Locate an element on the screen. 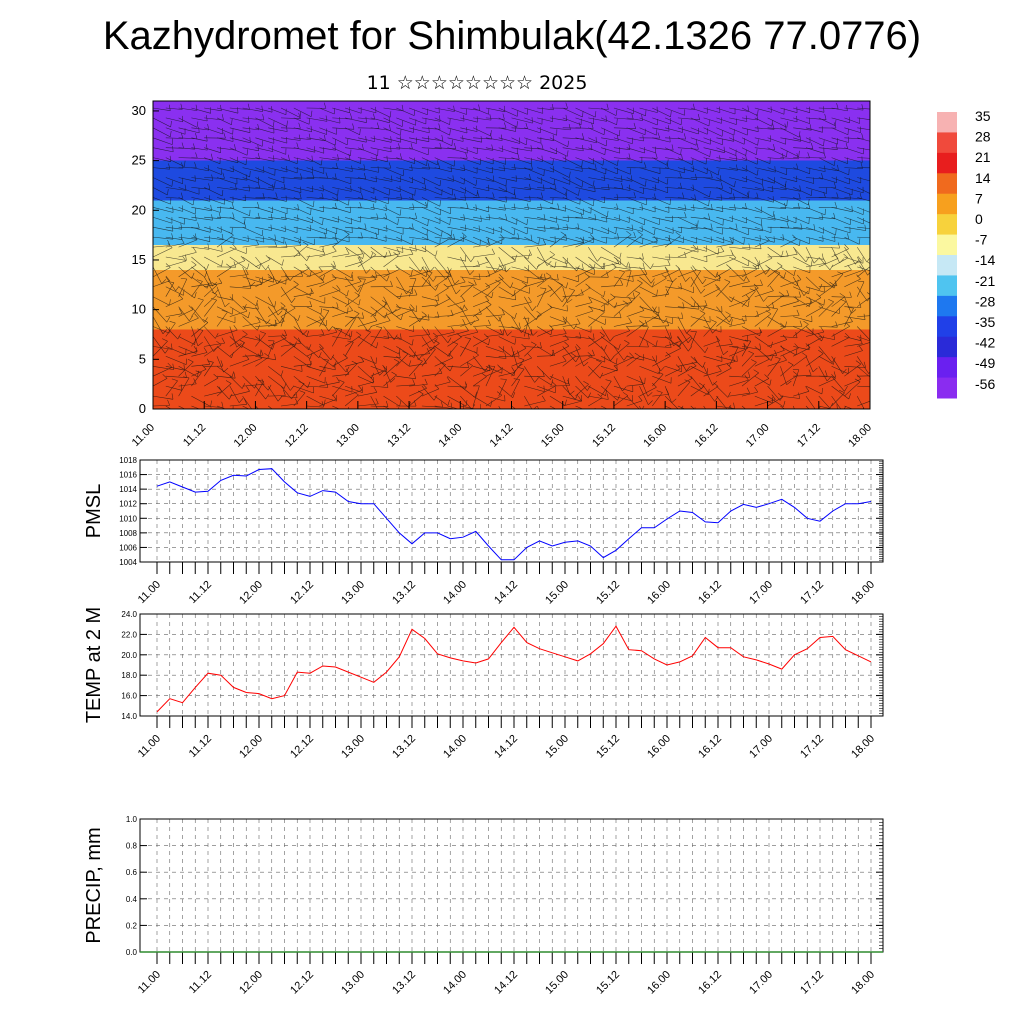  temp-x-tick-label: 13.00 is located at coordinates (353, 747).